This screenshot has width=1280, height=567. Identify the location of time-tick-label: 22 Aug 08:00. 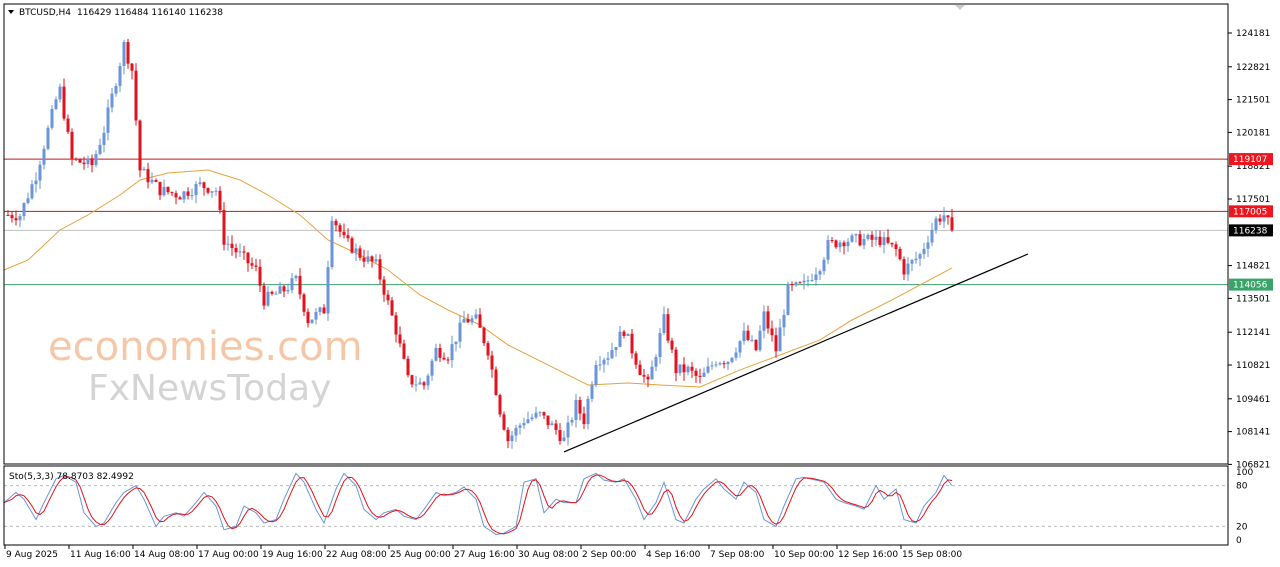
(356, 555).